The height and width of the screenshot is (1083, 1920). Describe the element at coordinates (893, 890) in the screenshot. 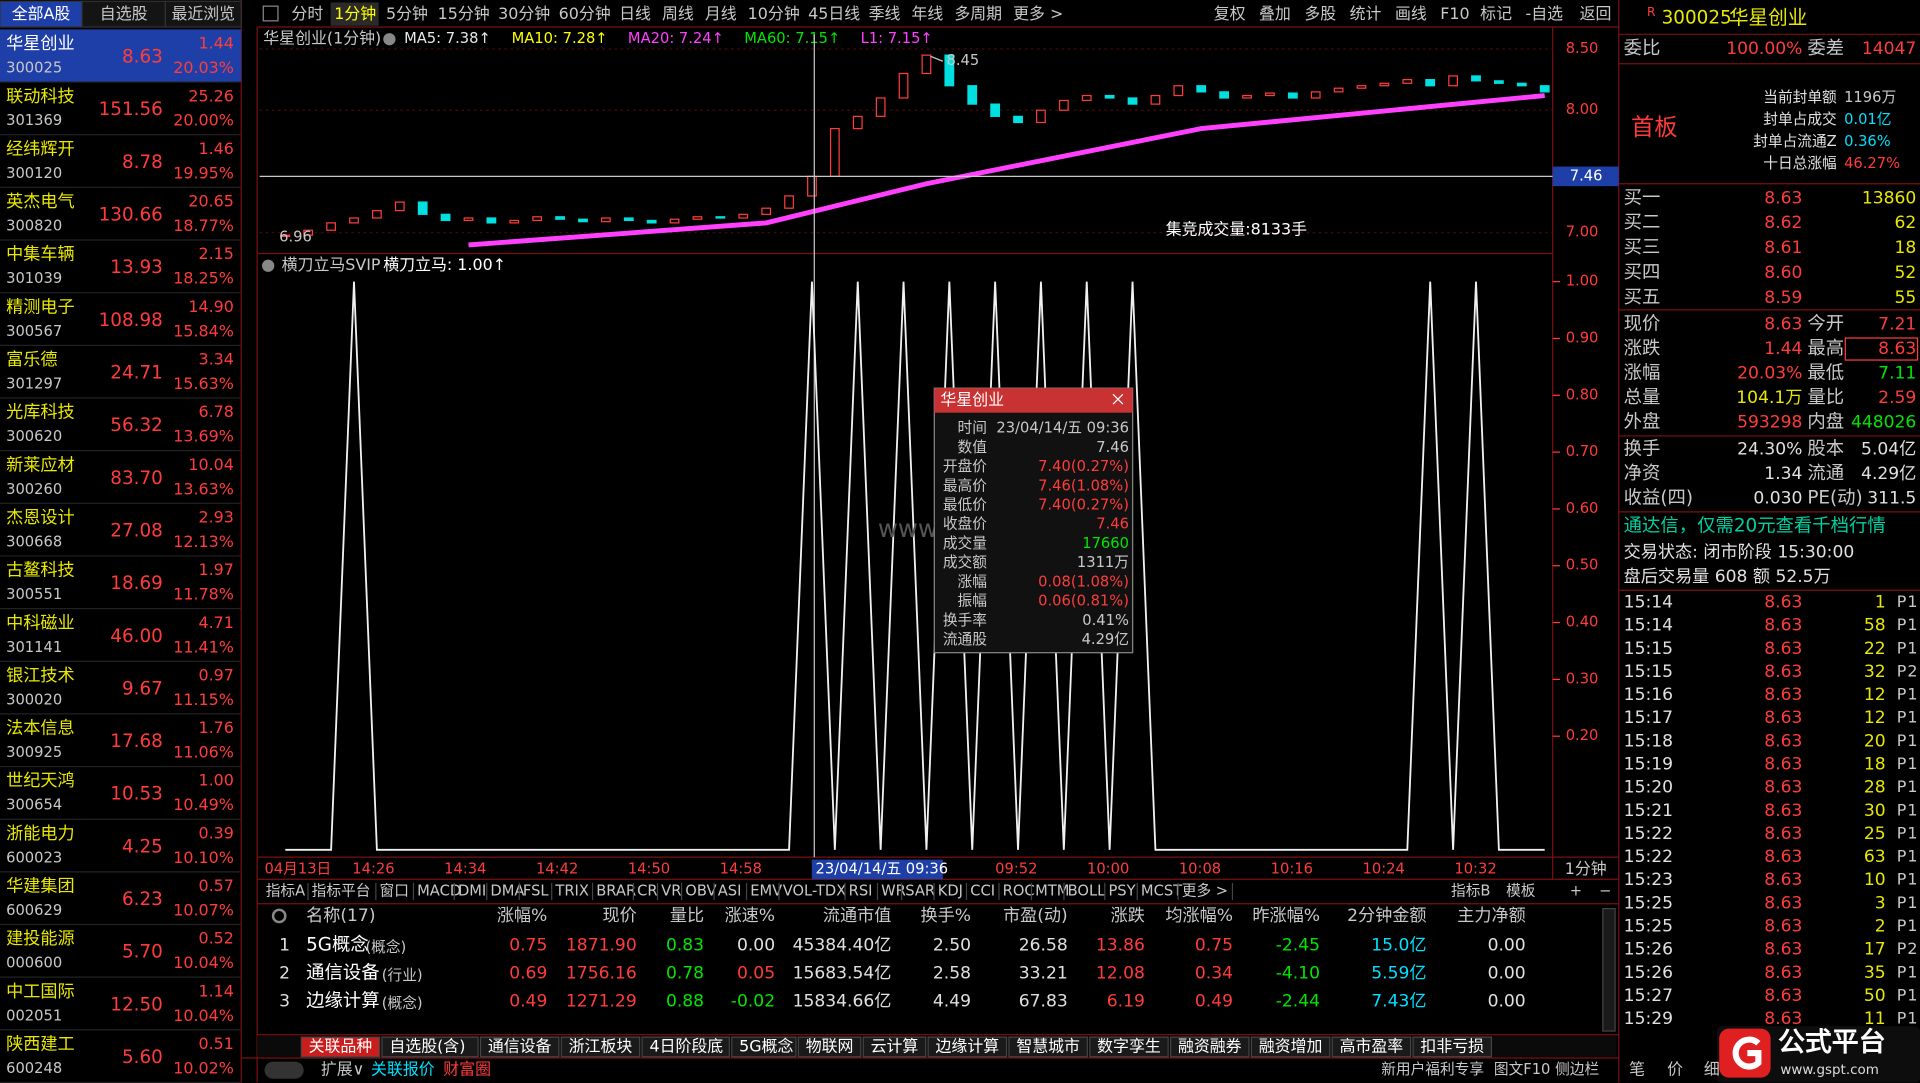

I see `indicator-tab: WR` at that location.